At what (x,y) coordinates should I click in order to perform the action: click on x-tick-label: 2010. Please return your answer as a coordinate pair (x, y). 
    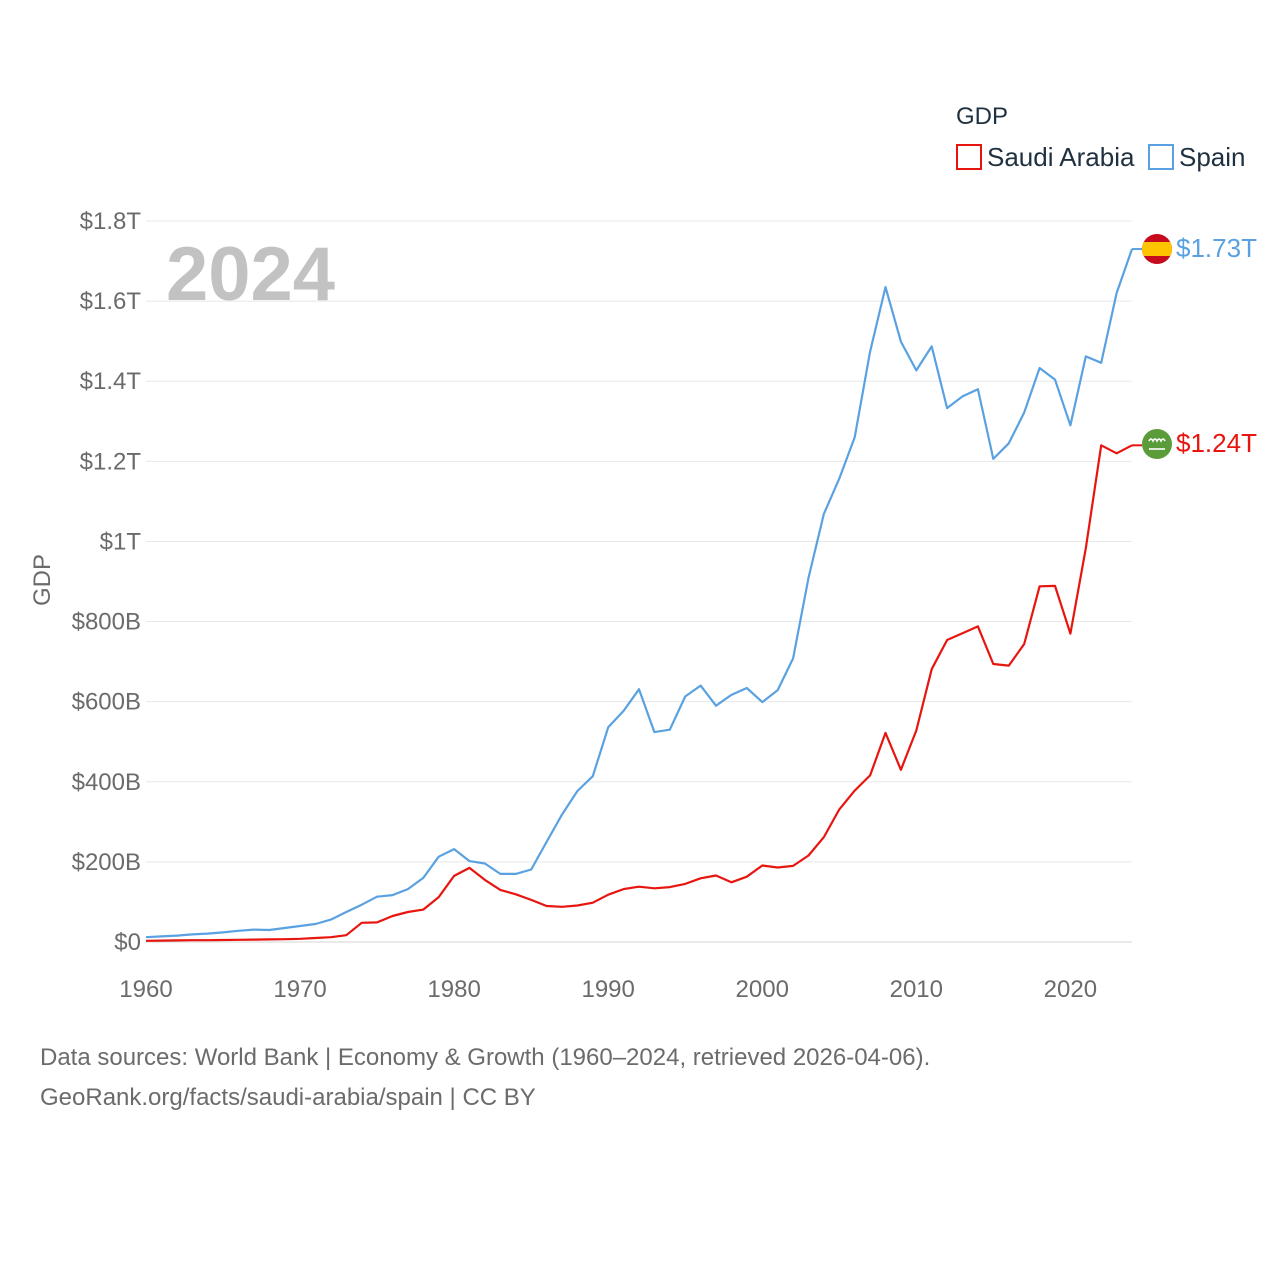
    Looking at the image, I should click on (916, 989).